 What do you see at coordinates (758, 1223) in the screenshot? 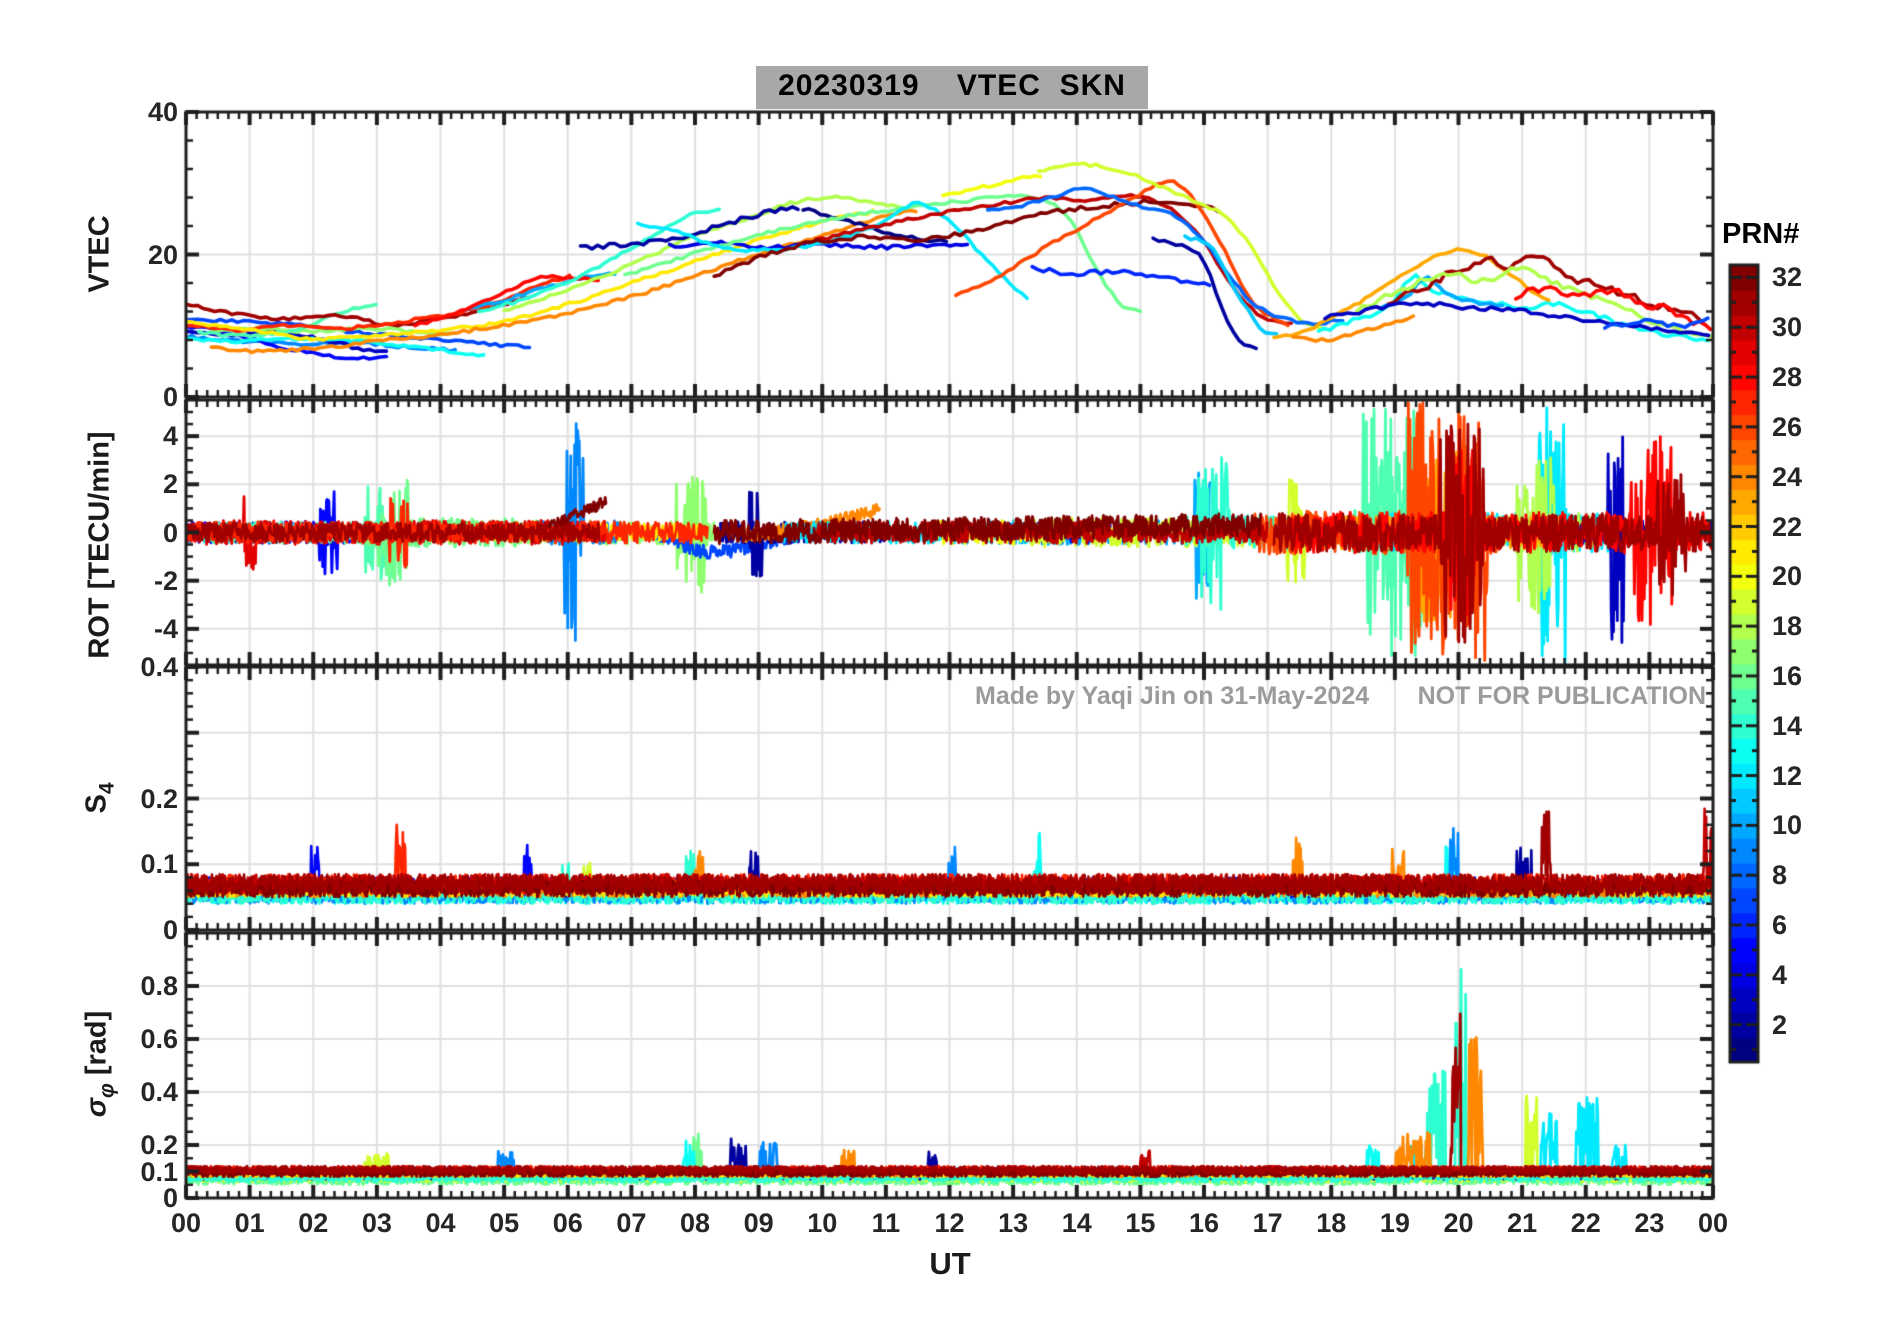
I see `x-tick-label: 09` at bounding box center [758, 1223].